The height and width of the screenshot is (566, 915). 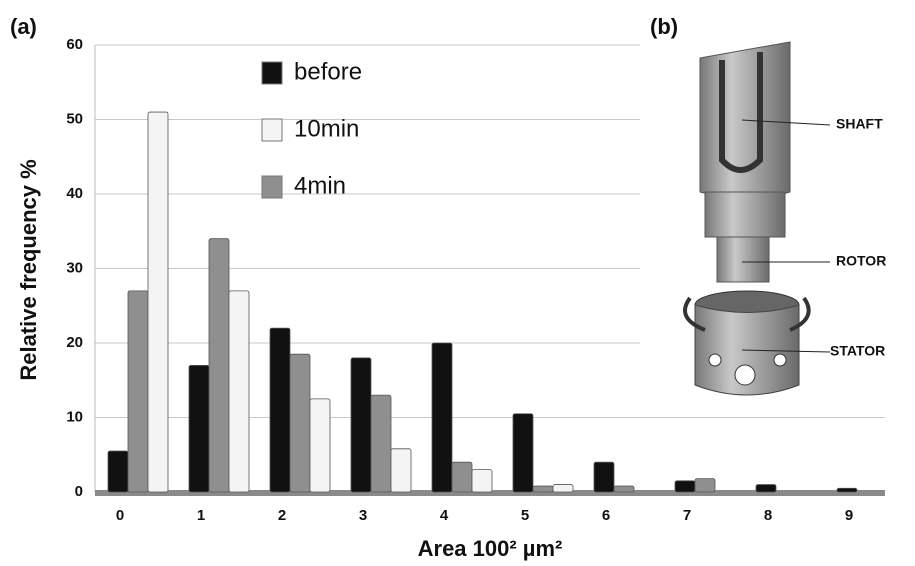 What do you see at coordinates (745, 214) in the screenshot?
I see `thread` at bounding box center [745, 214].